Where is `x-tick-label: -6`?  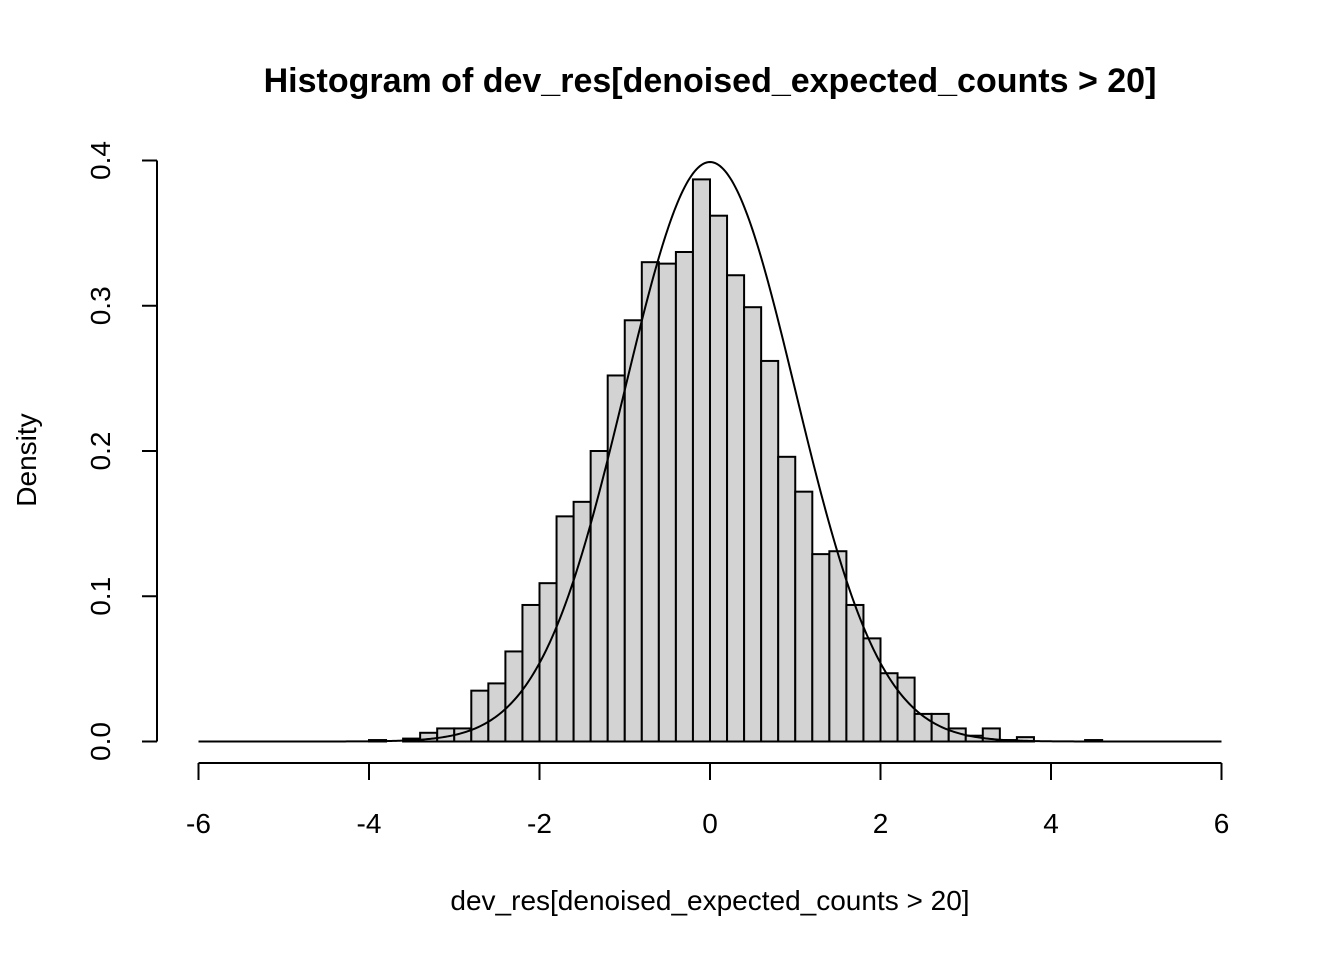
x-tick-label: -6 is located at coordinates (198, 823).